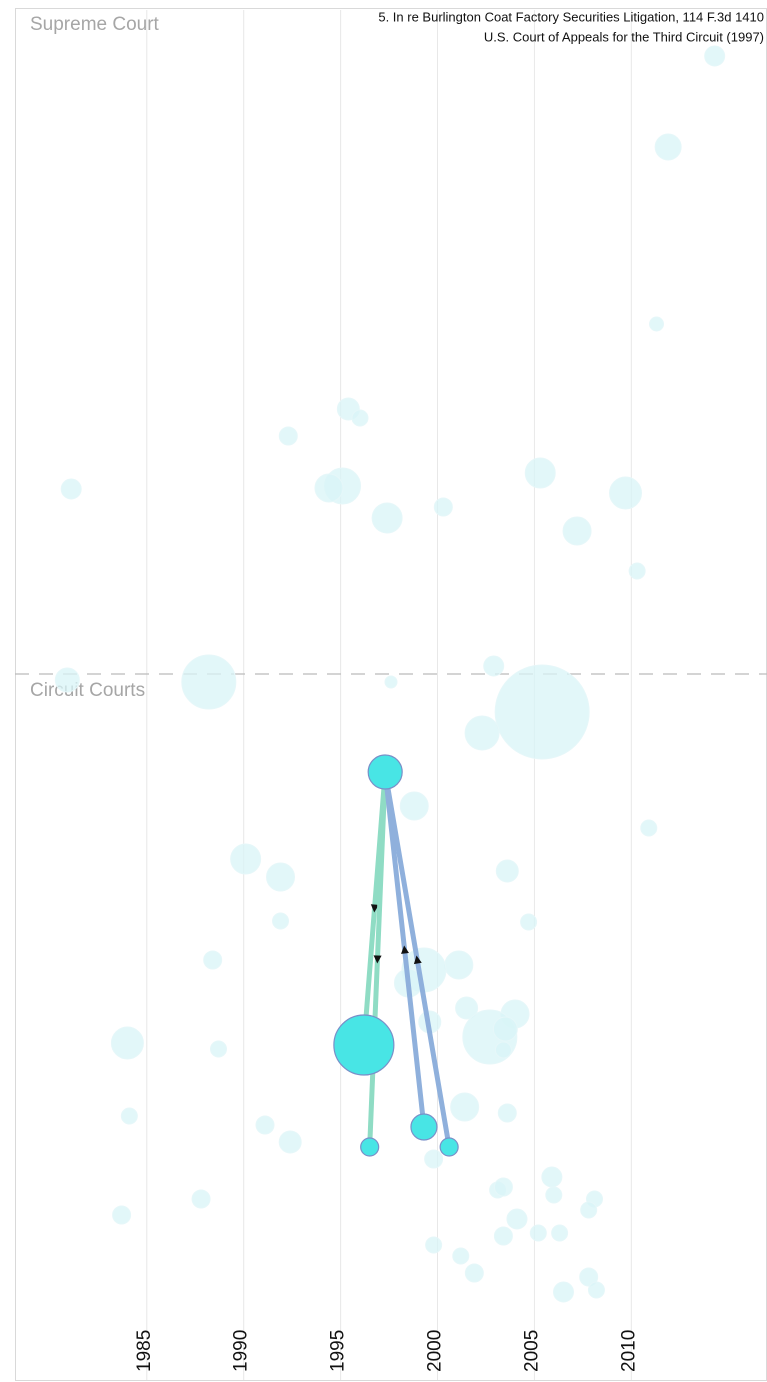  Describe the element at coordinates (628, 1351) in the screenshot. I see `x-tick-label: 2010` at that location.